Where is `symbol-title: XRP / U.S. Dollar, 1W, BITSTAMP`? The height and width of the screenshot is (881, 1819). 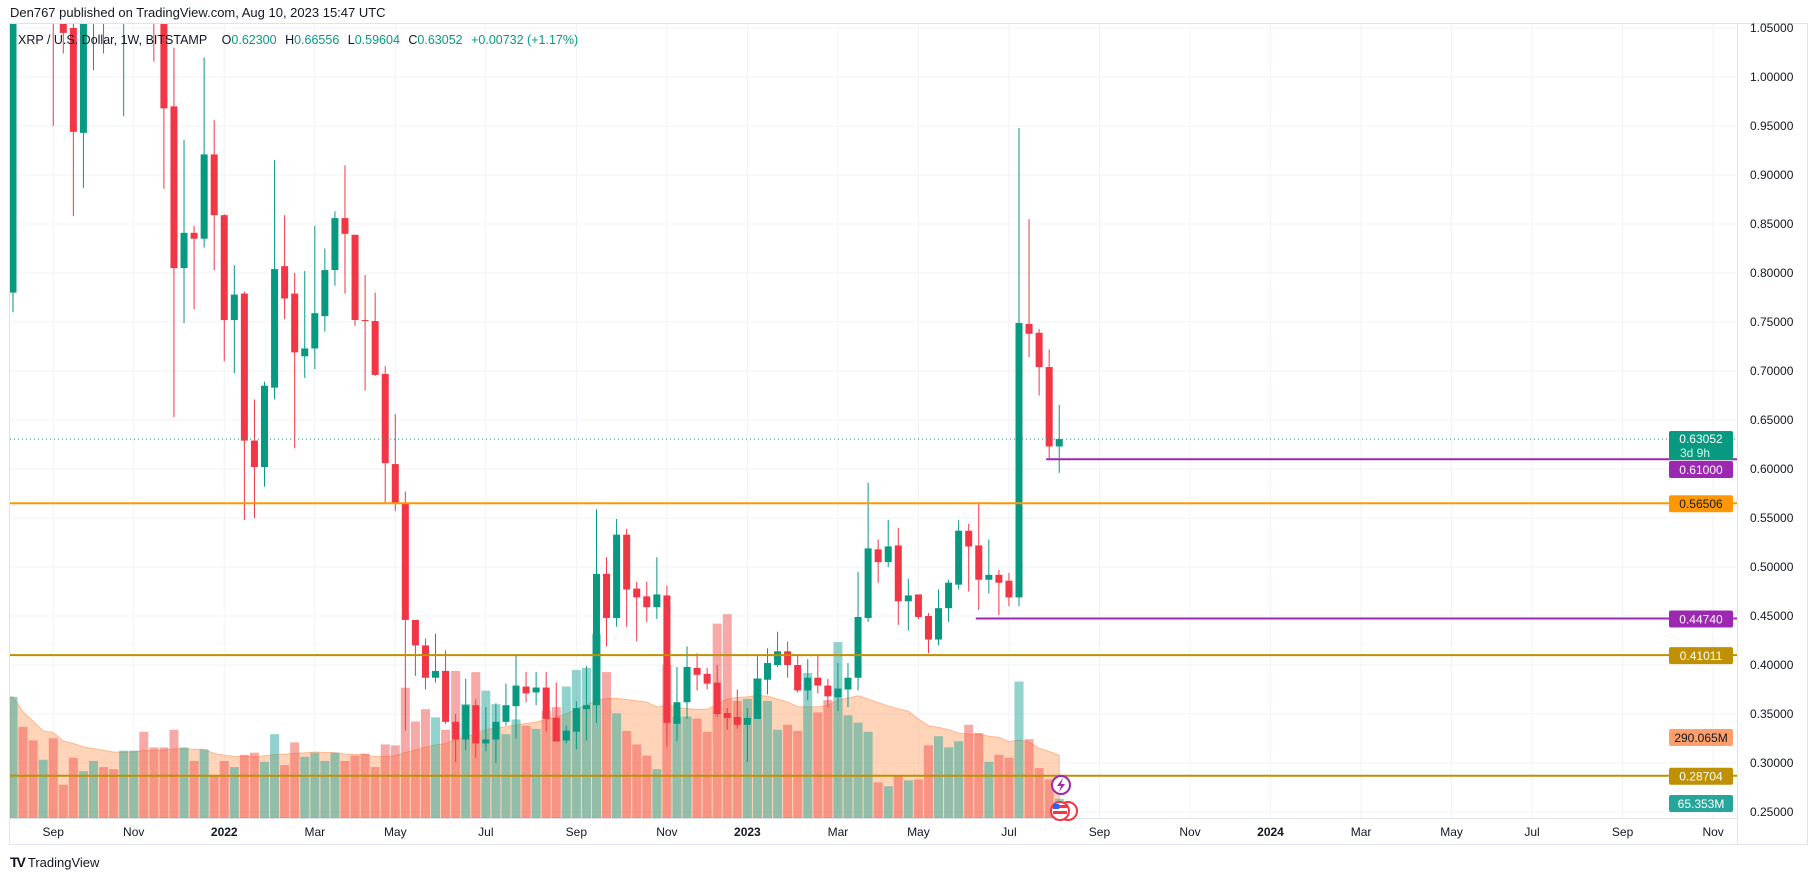 symbol-title: XRP / U.S. Dollar, 1W, BITSTAMP is located at coordinates (113, 40).